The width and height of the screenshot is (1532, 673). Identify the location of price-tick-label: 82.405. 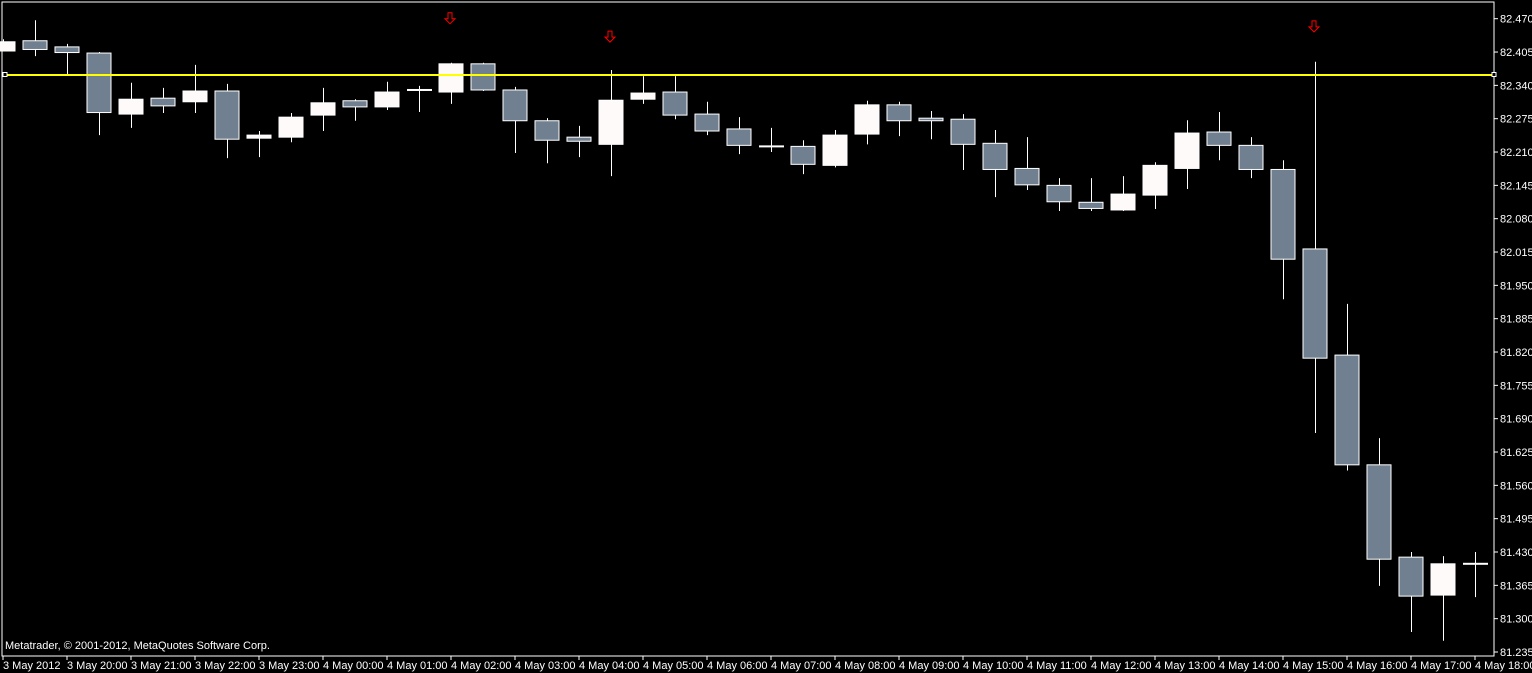
(1516, 53).